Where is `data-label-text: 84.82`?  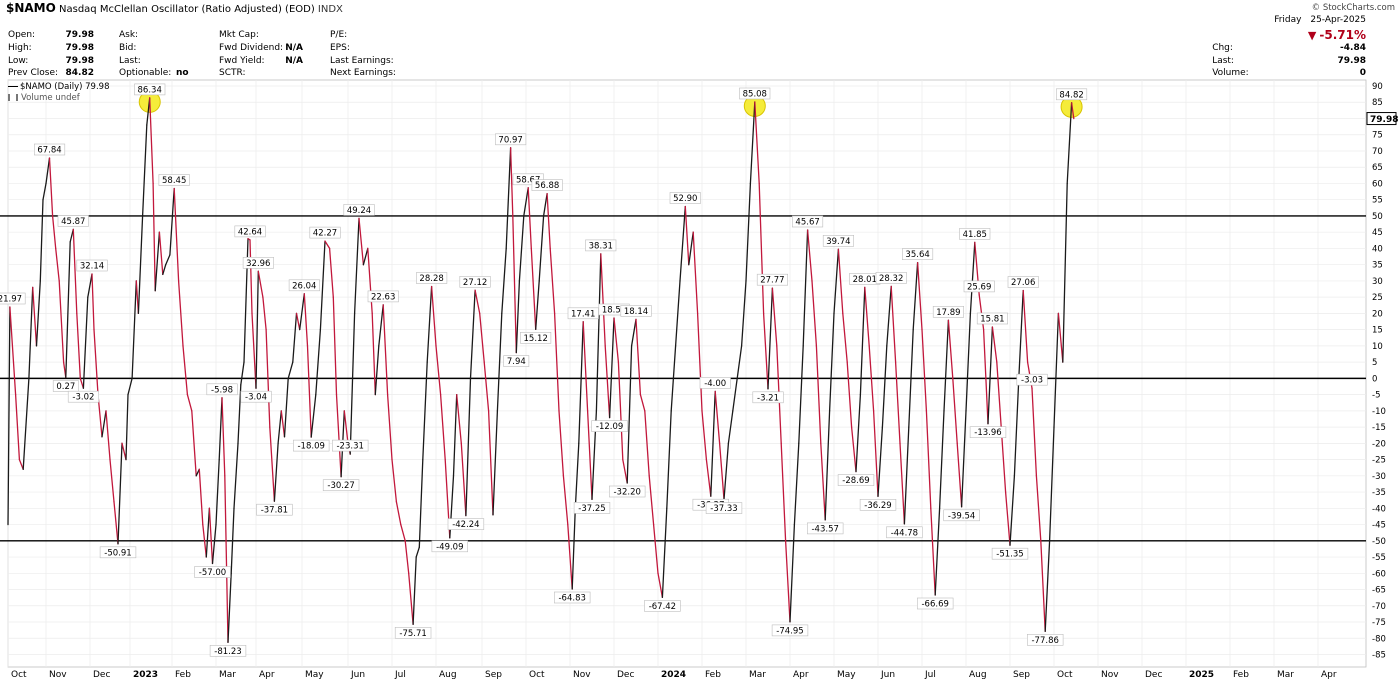 data-label-text: 84.82 is located at coordinates (1071, 95).